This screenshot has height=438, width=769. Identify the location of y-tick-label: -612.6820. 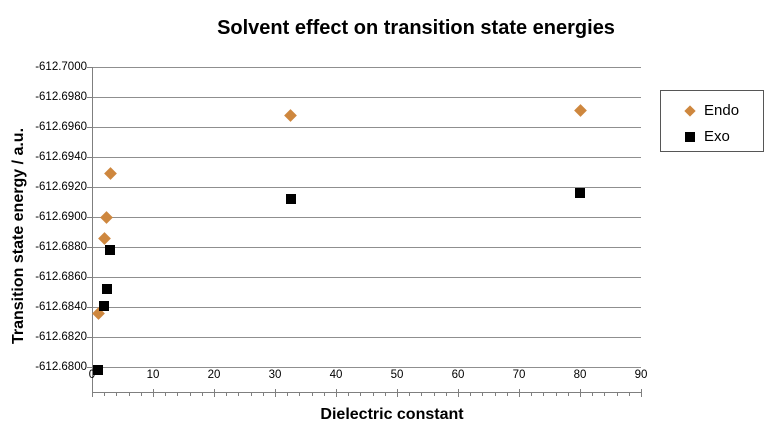
(61, 337).